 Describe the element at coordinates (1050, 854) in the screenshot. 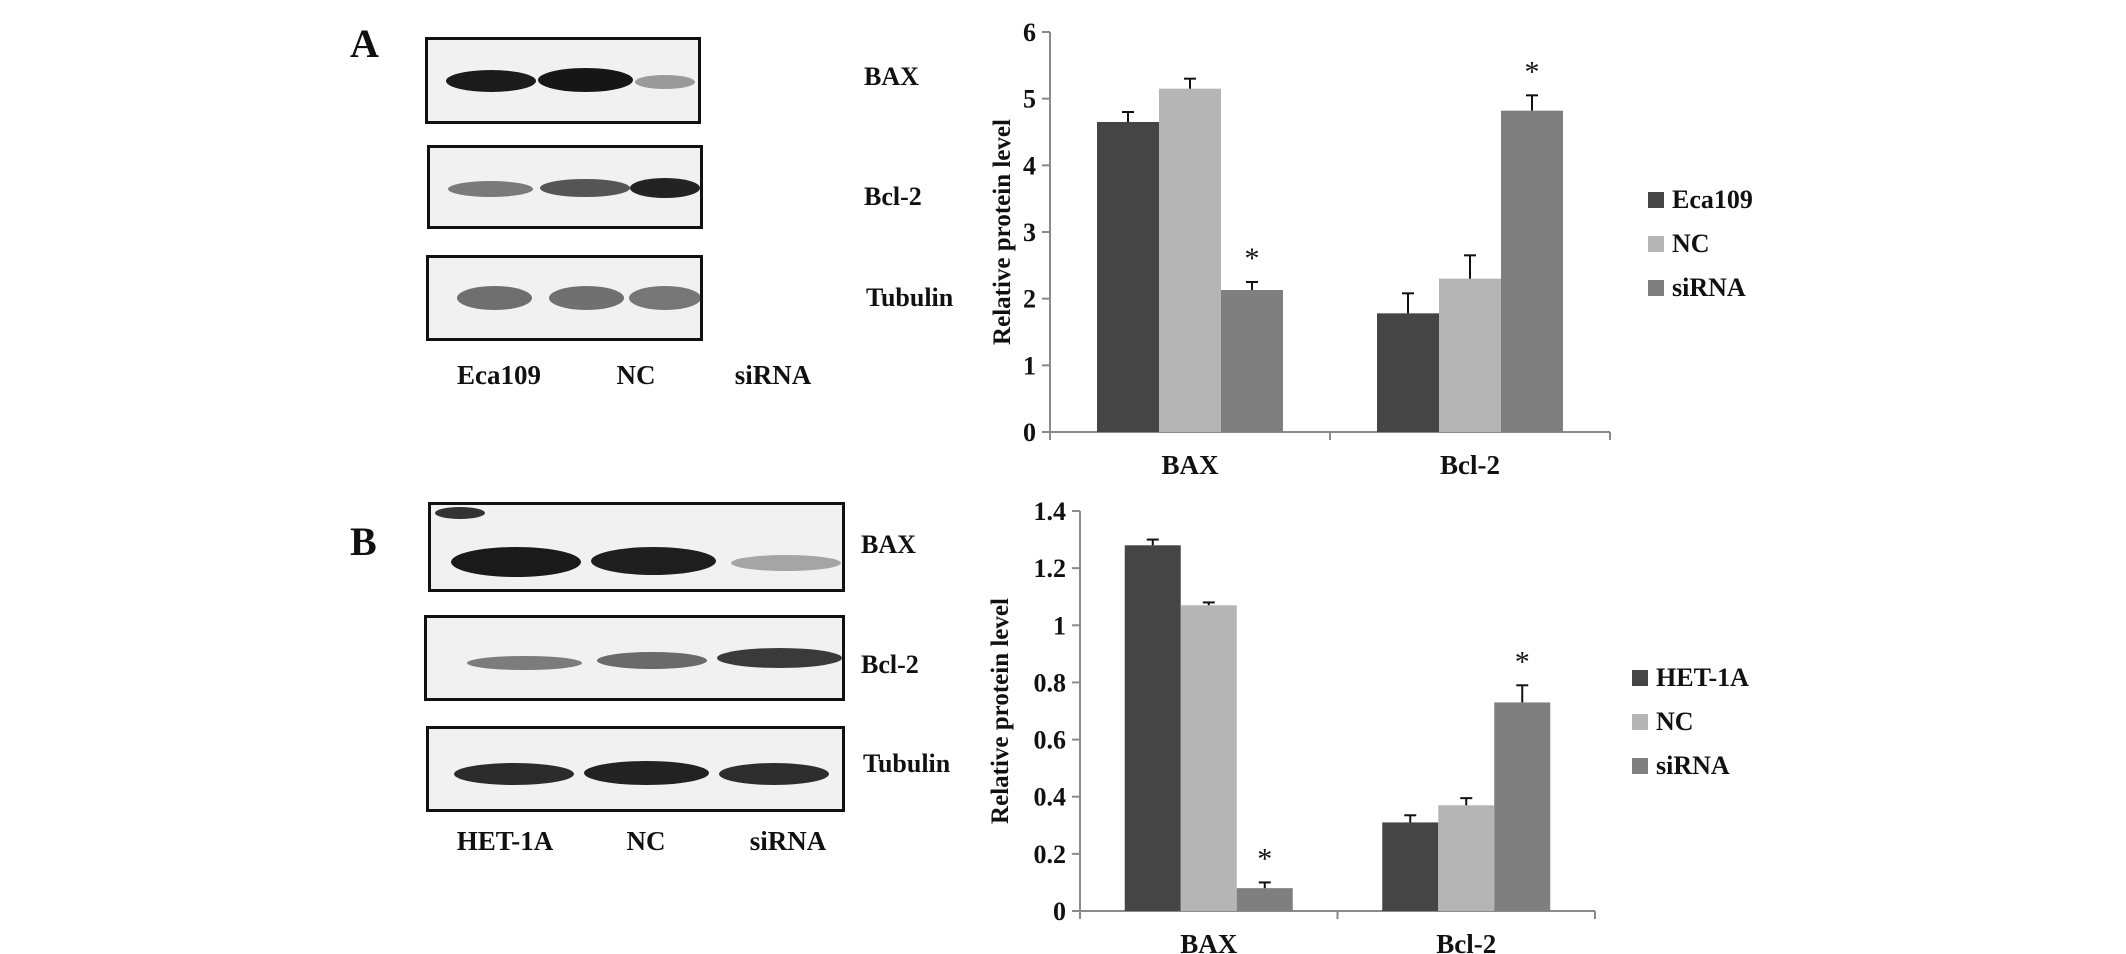

I see `y-tick-label: 0.2` at that location.